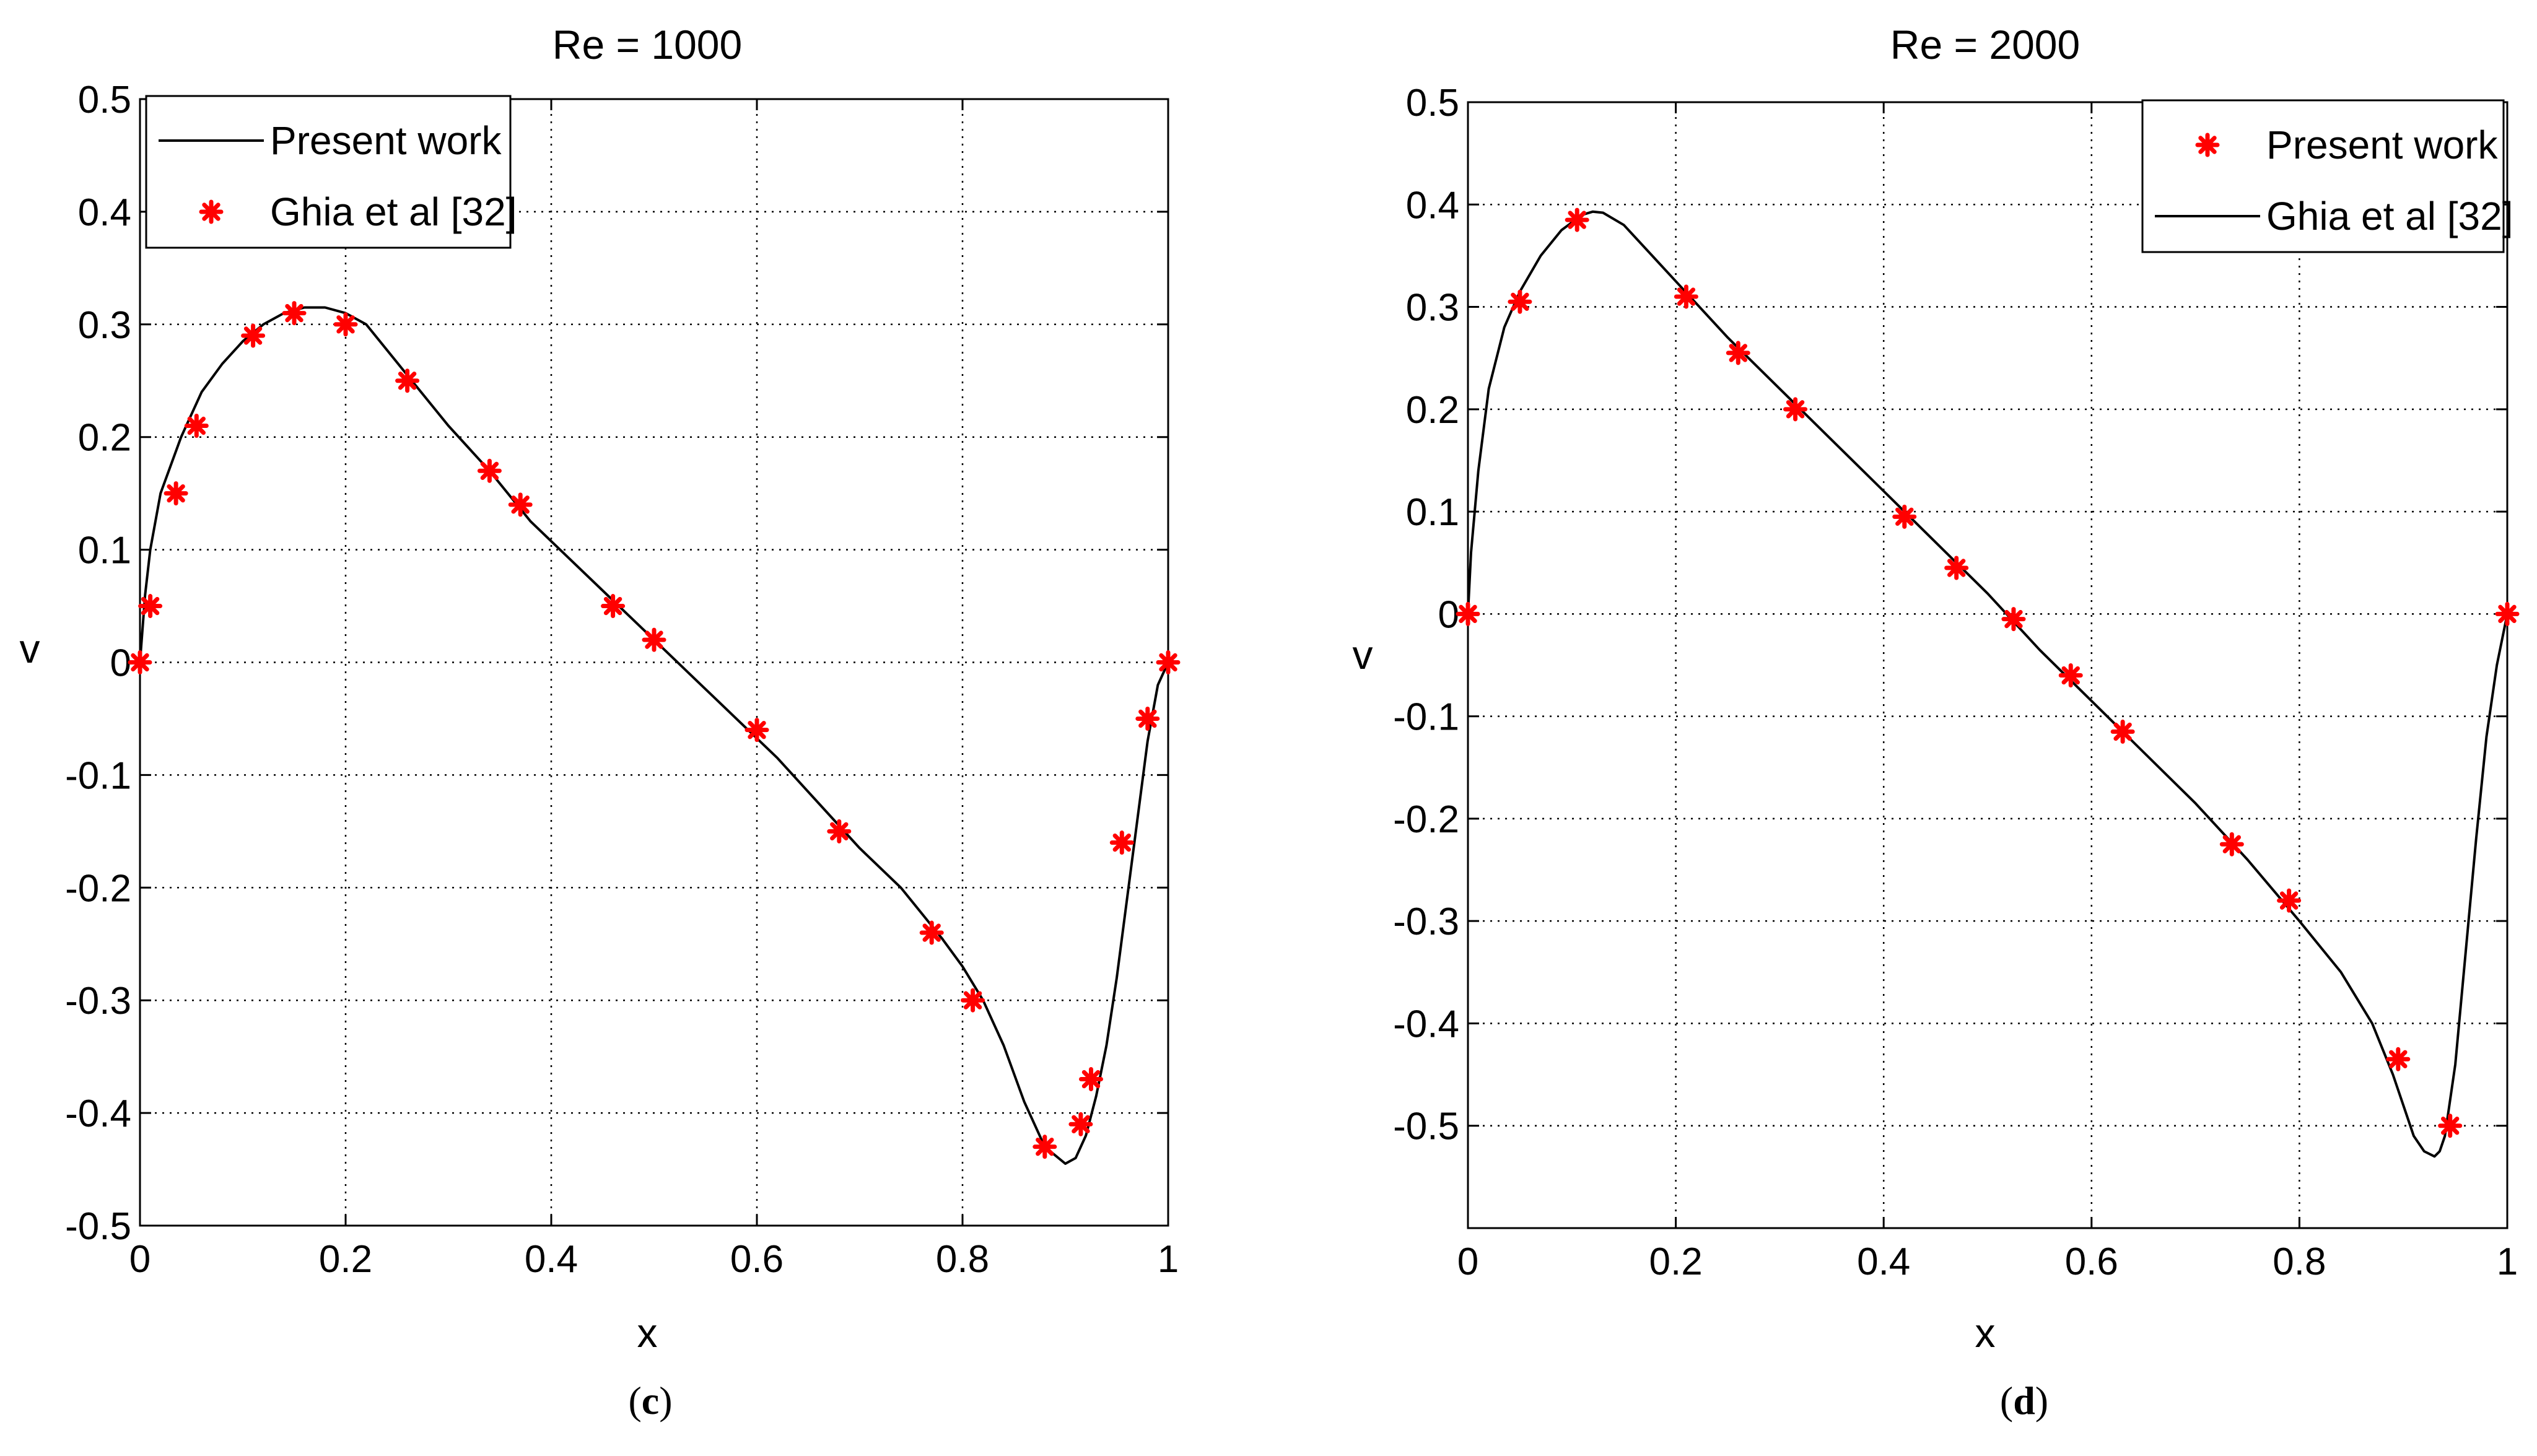 The width and height of the screenshot is (2537, 1456). I want to click on panel-letter: d, so click(2024, 1401).